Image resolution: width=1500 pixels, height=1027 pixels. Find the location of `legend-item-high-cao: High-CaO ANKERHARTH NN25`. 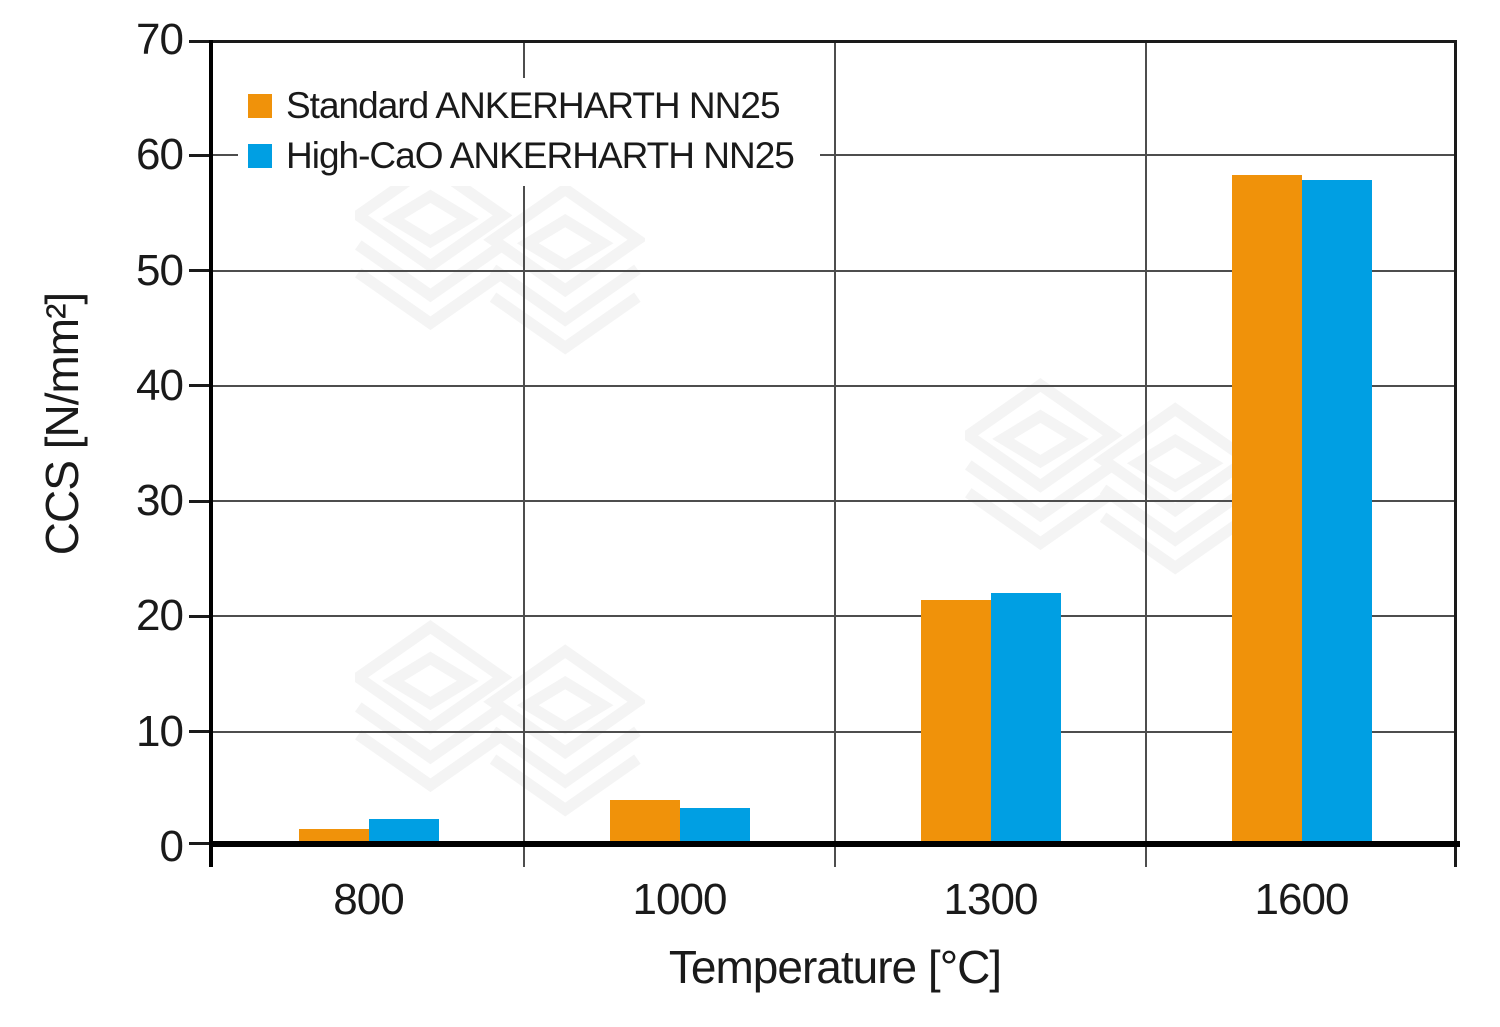

legend-item-high-cao: High-CaO ANKERHARTH NN25 is located at coordinates (521, 155).